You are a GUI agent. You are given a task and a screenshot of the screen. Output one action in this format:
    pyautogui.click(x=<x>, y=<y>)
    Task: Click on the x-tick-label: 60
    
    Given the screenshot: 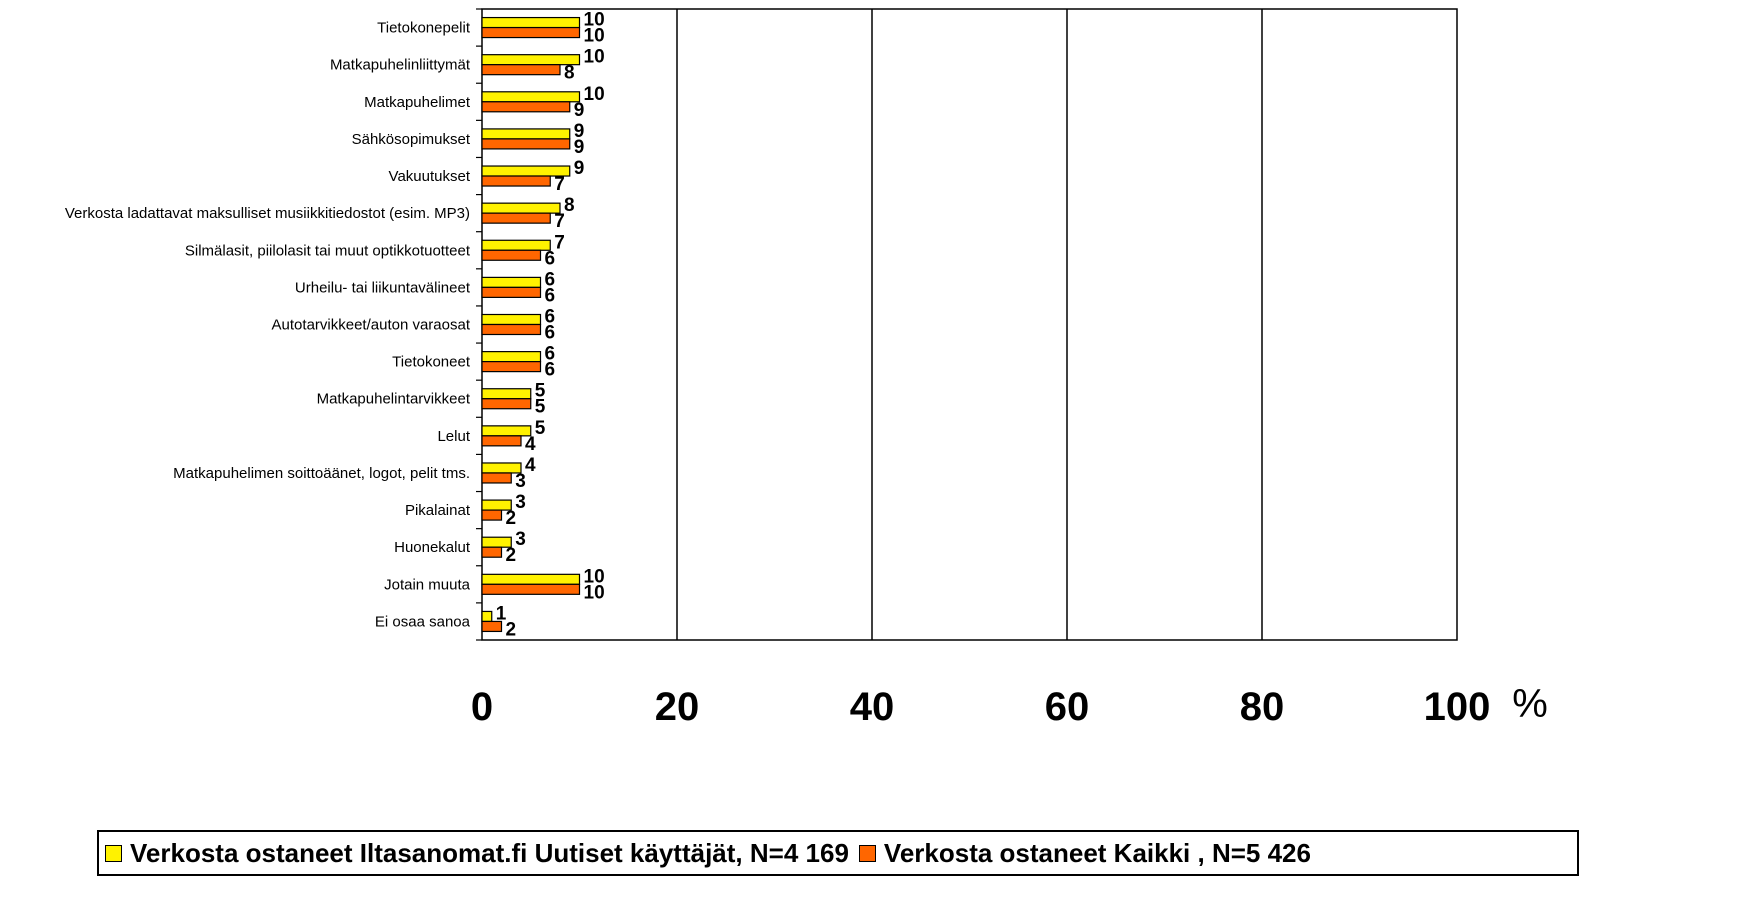 What is the action you would take?
    pyautogui.click(x=1067, y=707)
    